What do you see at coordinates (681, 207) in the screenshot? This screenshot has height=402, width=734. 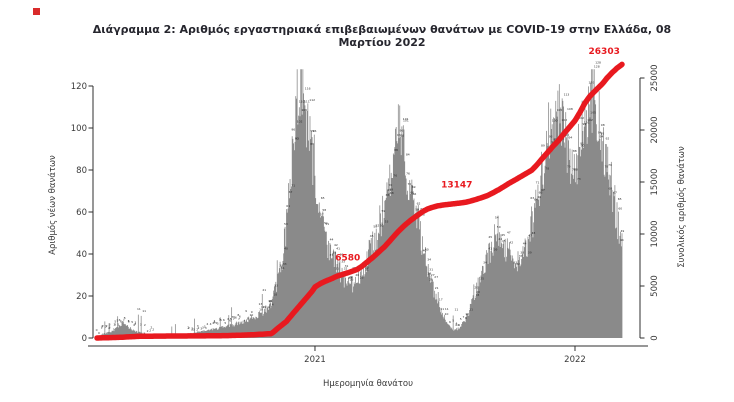 I see `y-right-axis-title: Συνολικός αριθμός θανάτων` at bounding box center [681, 207].